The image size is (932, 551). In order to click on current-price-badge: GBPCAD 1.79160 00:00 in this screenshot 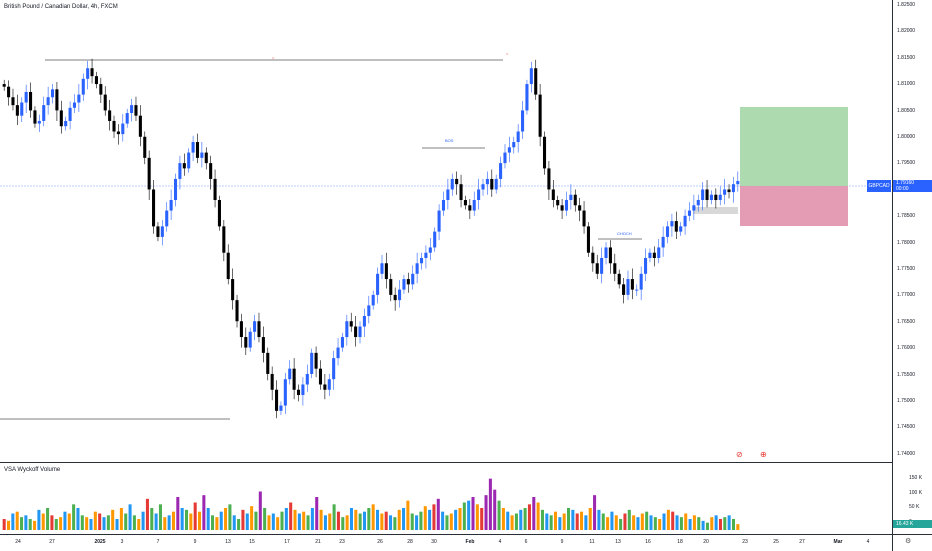, I will do `click(899, 186)`.